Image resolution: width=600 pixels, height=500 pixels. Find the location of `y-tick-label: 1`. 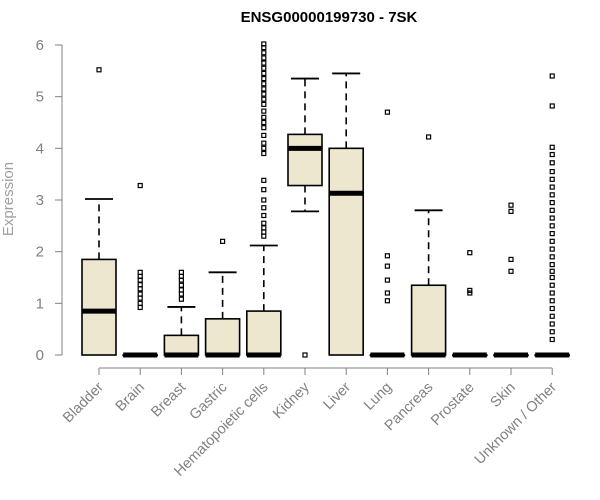

y-tick-label: 1 is located at coordinates (40, 303).